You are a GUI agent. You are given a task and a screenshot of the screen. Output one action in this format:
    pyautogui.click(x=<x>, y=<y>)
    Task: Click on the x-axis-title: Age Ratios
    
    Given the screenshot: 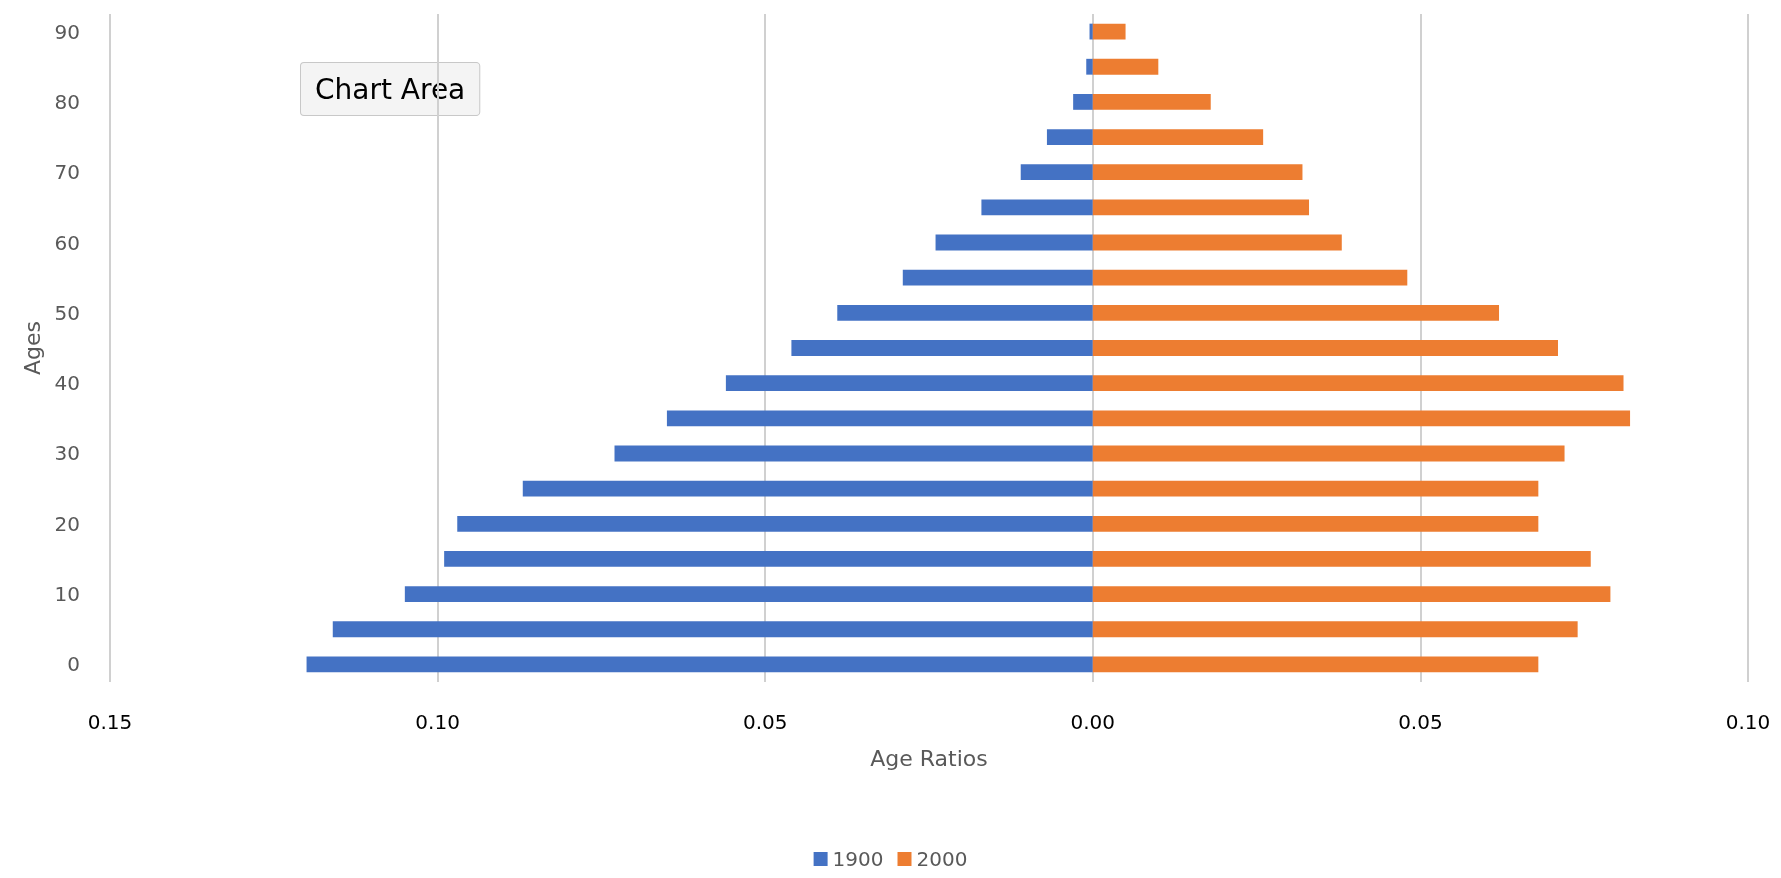 What is the action you would take?
    pyautogui.click(x=929, y=758)
    